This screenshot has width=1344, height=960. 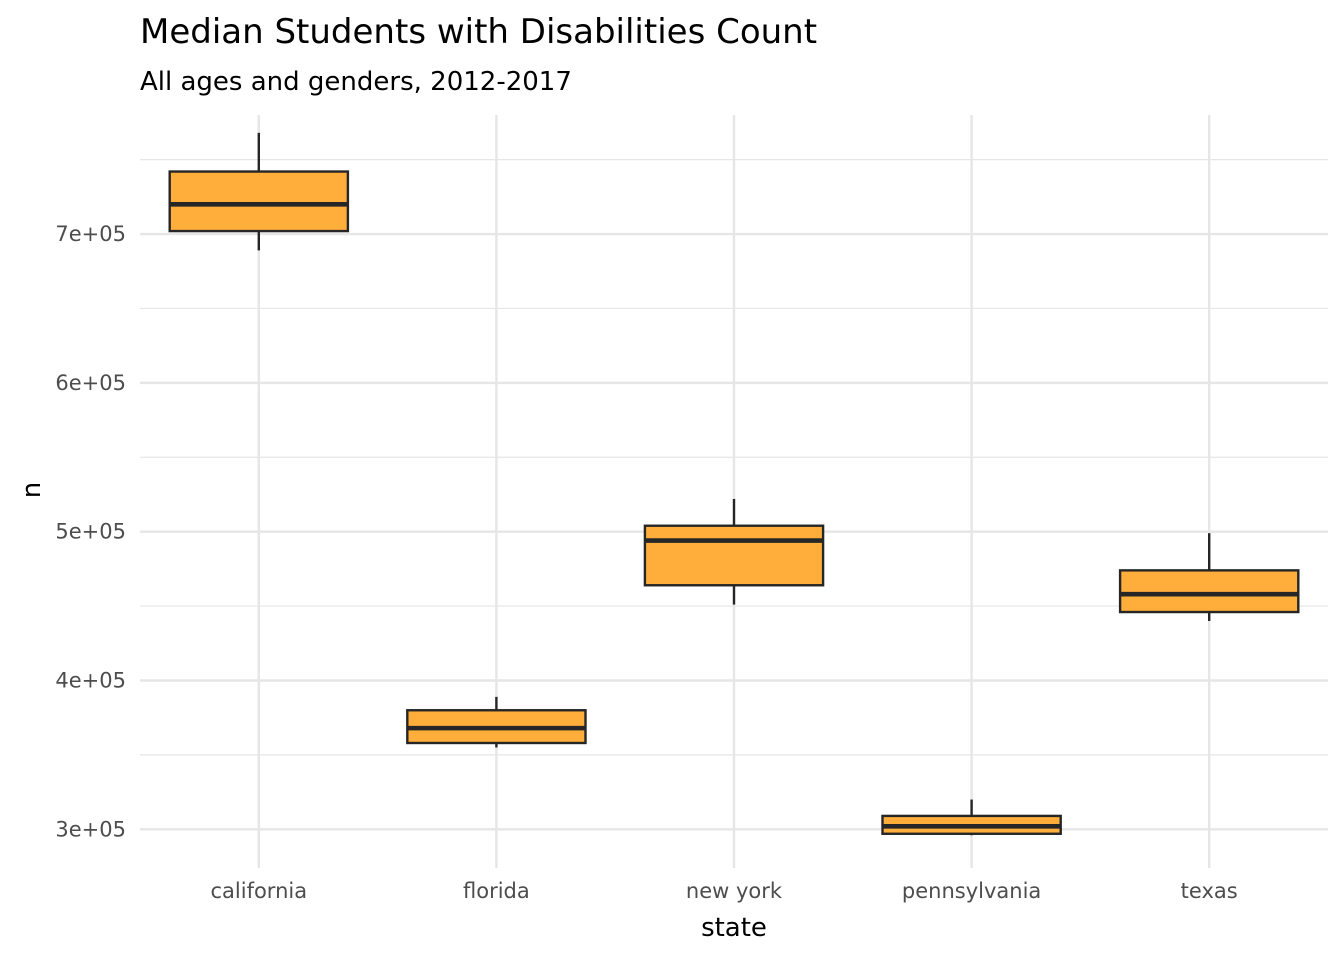 What do you see at coordinates (734, 928) in the screenshot?
I see `x-axis-title: state` at bounding box center [734, 928].